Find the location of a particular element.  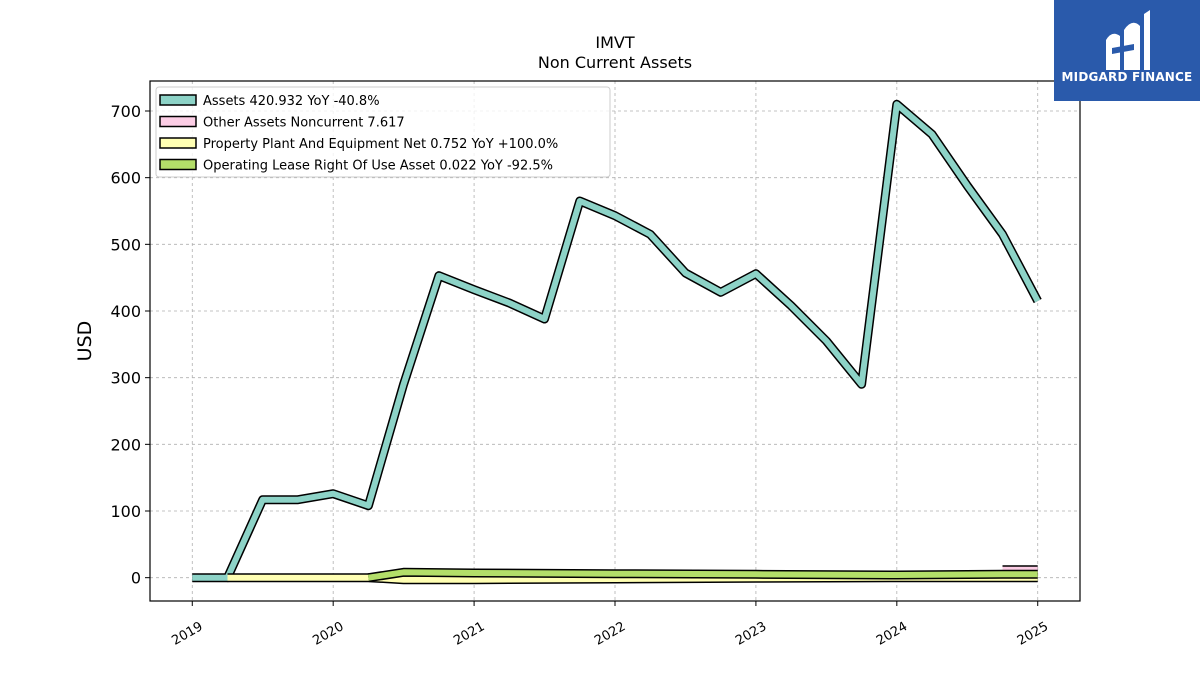

x-tick-label: 2021 is located at coordinates (469, 634).